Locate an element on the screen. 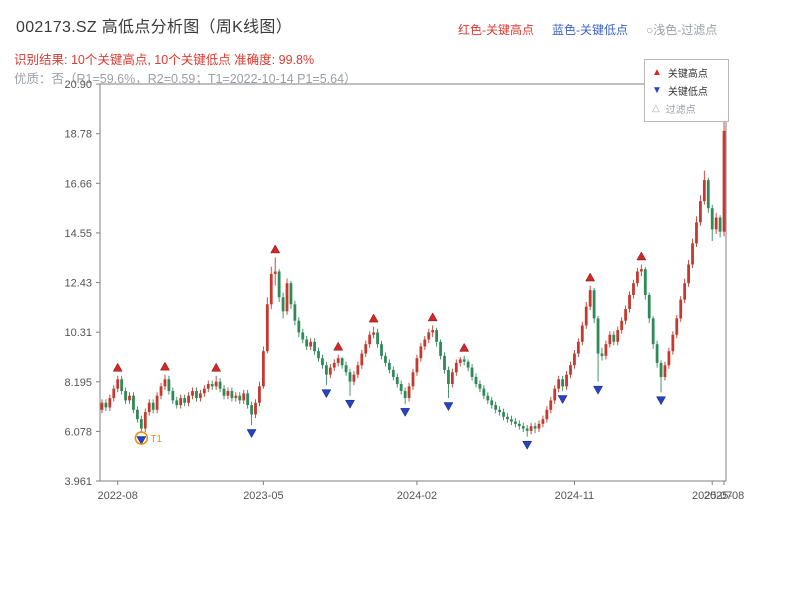 The height and width of the screenshot is (600, 800). key-high-markers is located at coordinates (379, 308).